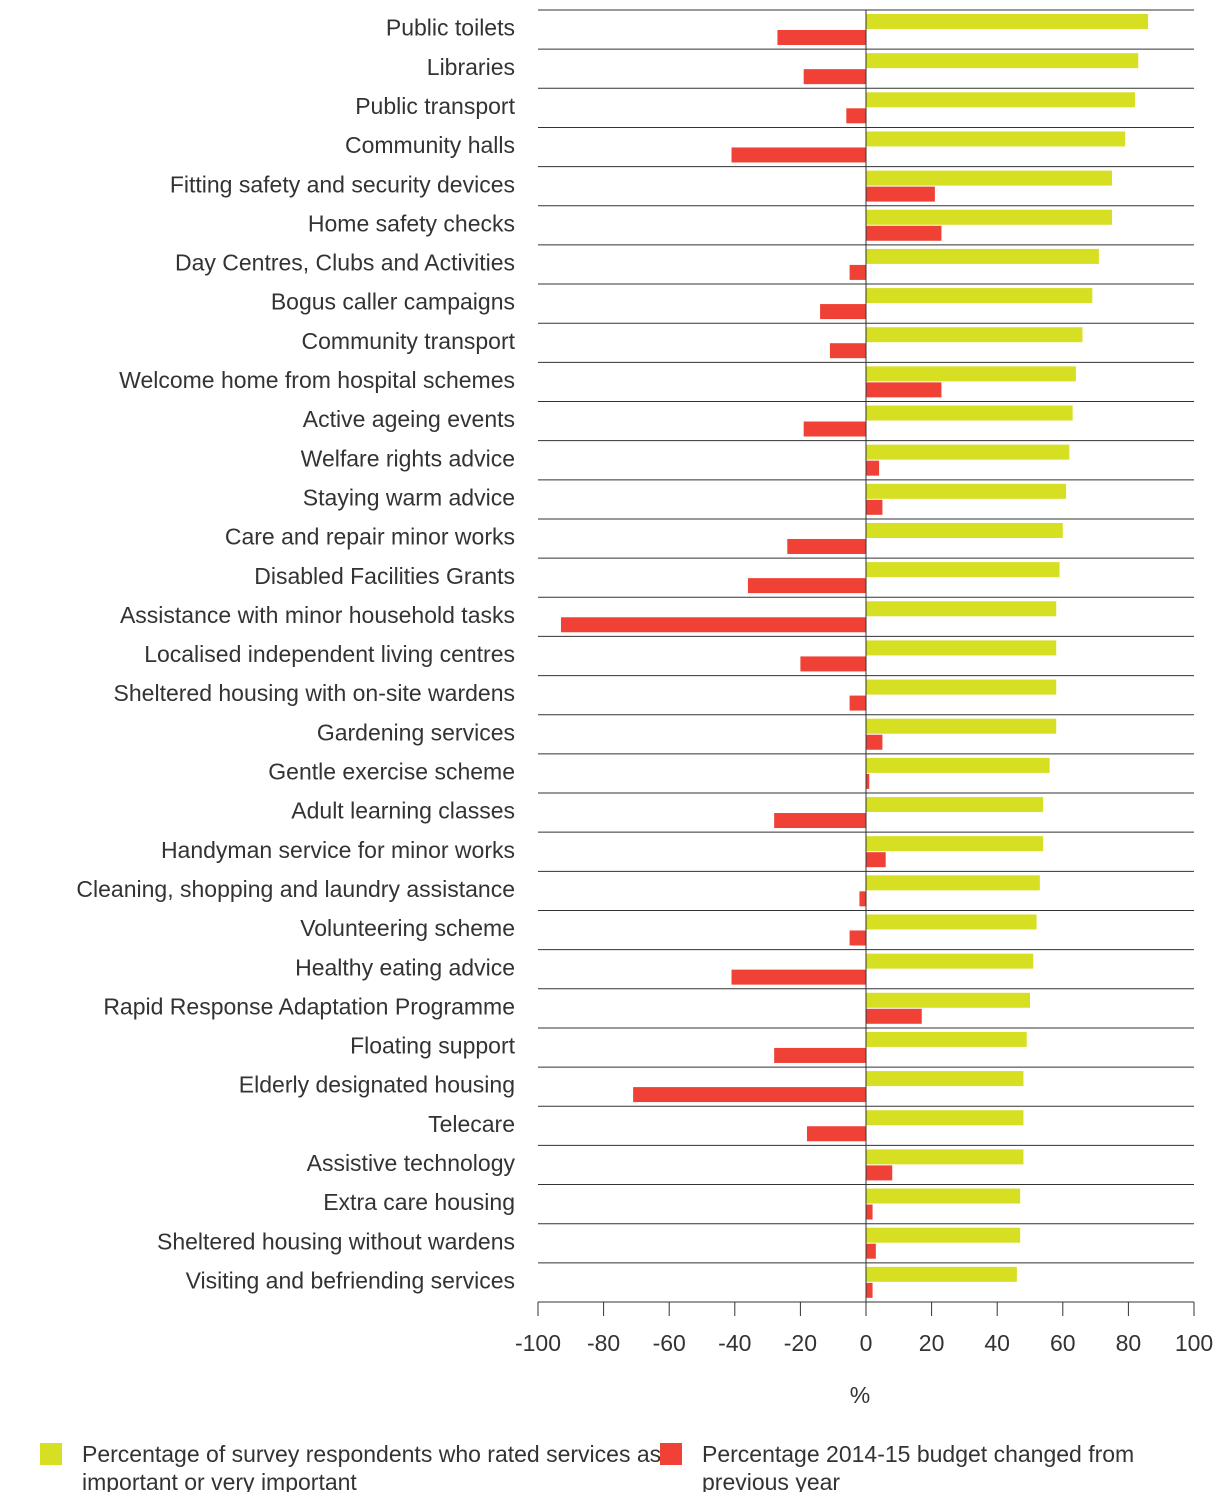 This screenshot has height=1492, width=1214. Describe the element at coordinates (1063, 1343) in the screenshot. I see `x-tick-label: 60` at that location.